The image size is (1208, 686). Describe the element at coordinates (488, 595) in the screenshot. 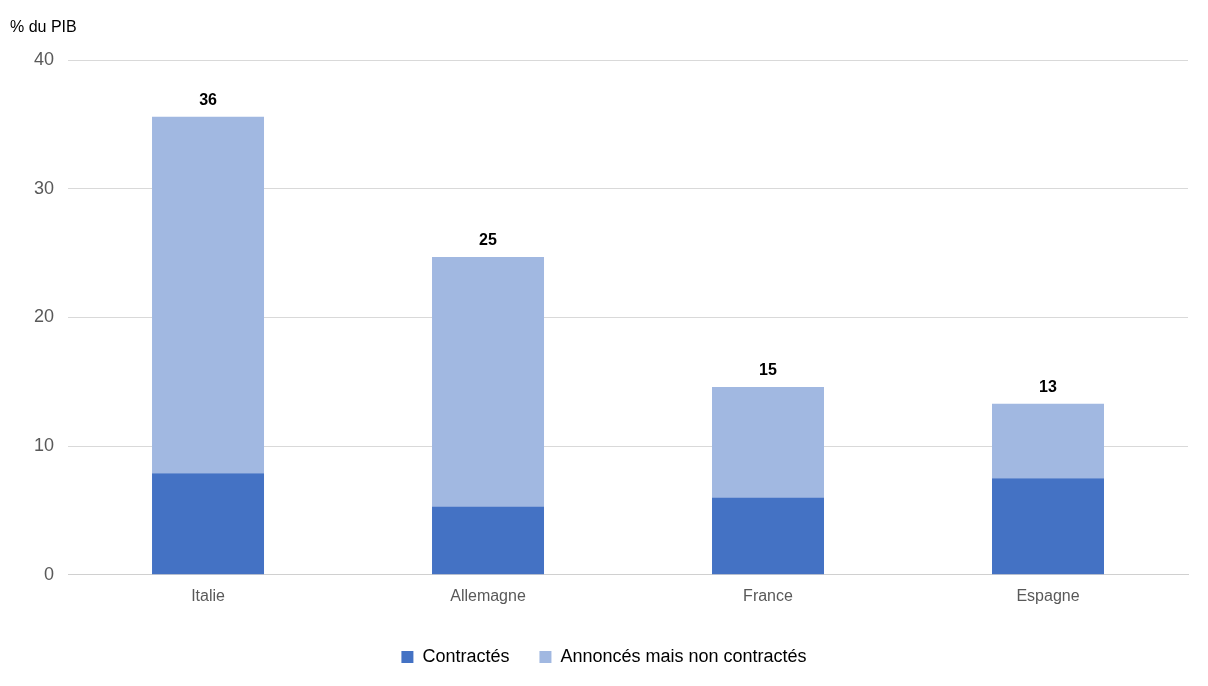

I see `x-tick-label: Allemagne` at that location.